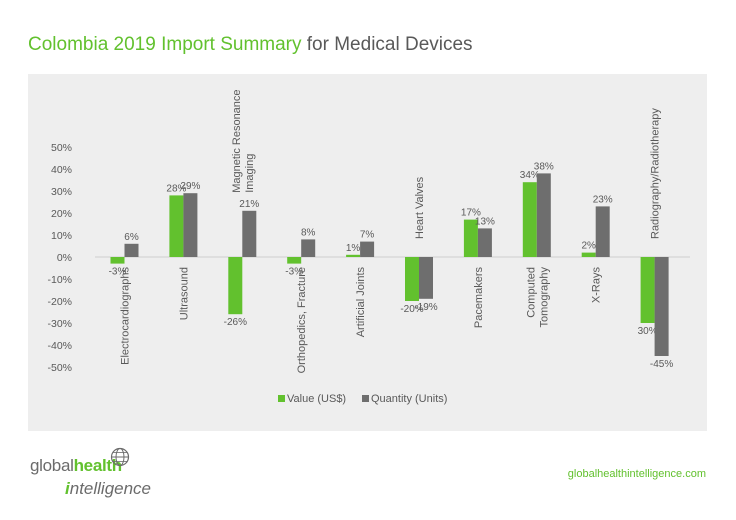  I want to click on category-label: Heart Valves, so click(420, 207).